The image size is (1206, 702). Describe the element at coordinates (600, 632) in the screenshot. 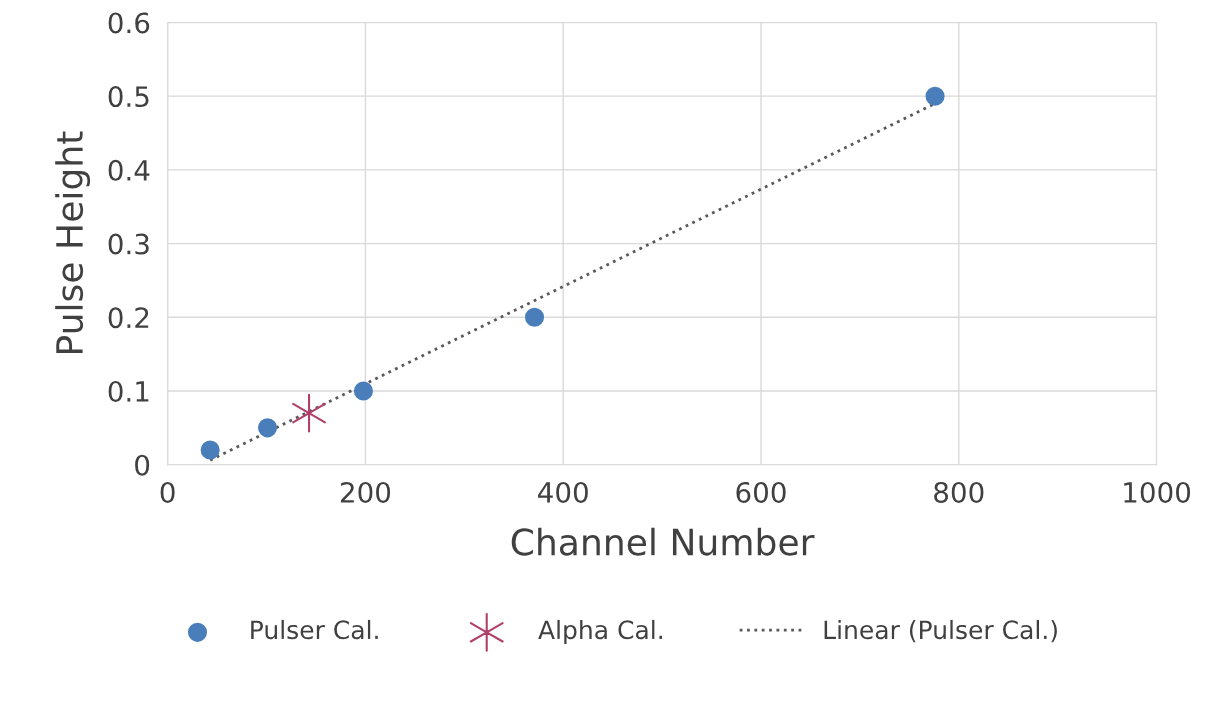

I see `legend-label: Alpha Cal.` at that location.